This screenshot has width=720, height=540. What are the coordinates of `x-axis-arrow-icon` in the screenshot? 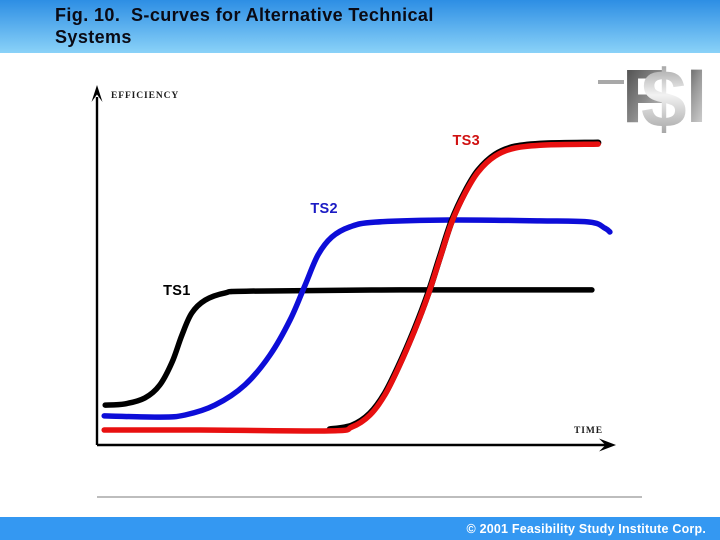 It's located at (607, 445).